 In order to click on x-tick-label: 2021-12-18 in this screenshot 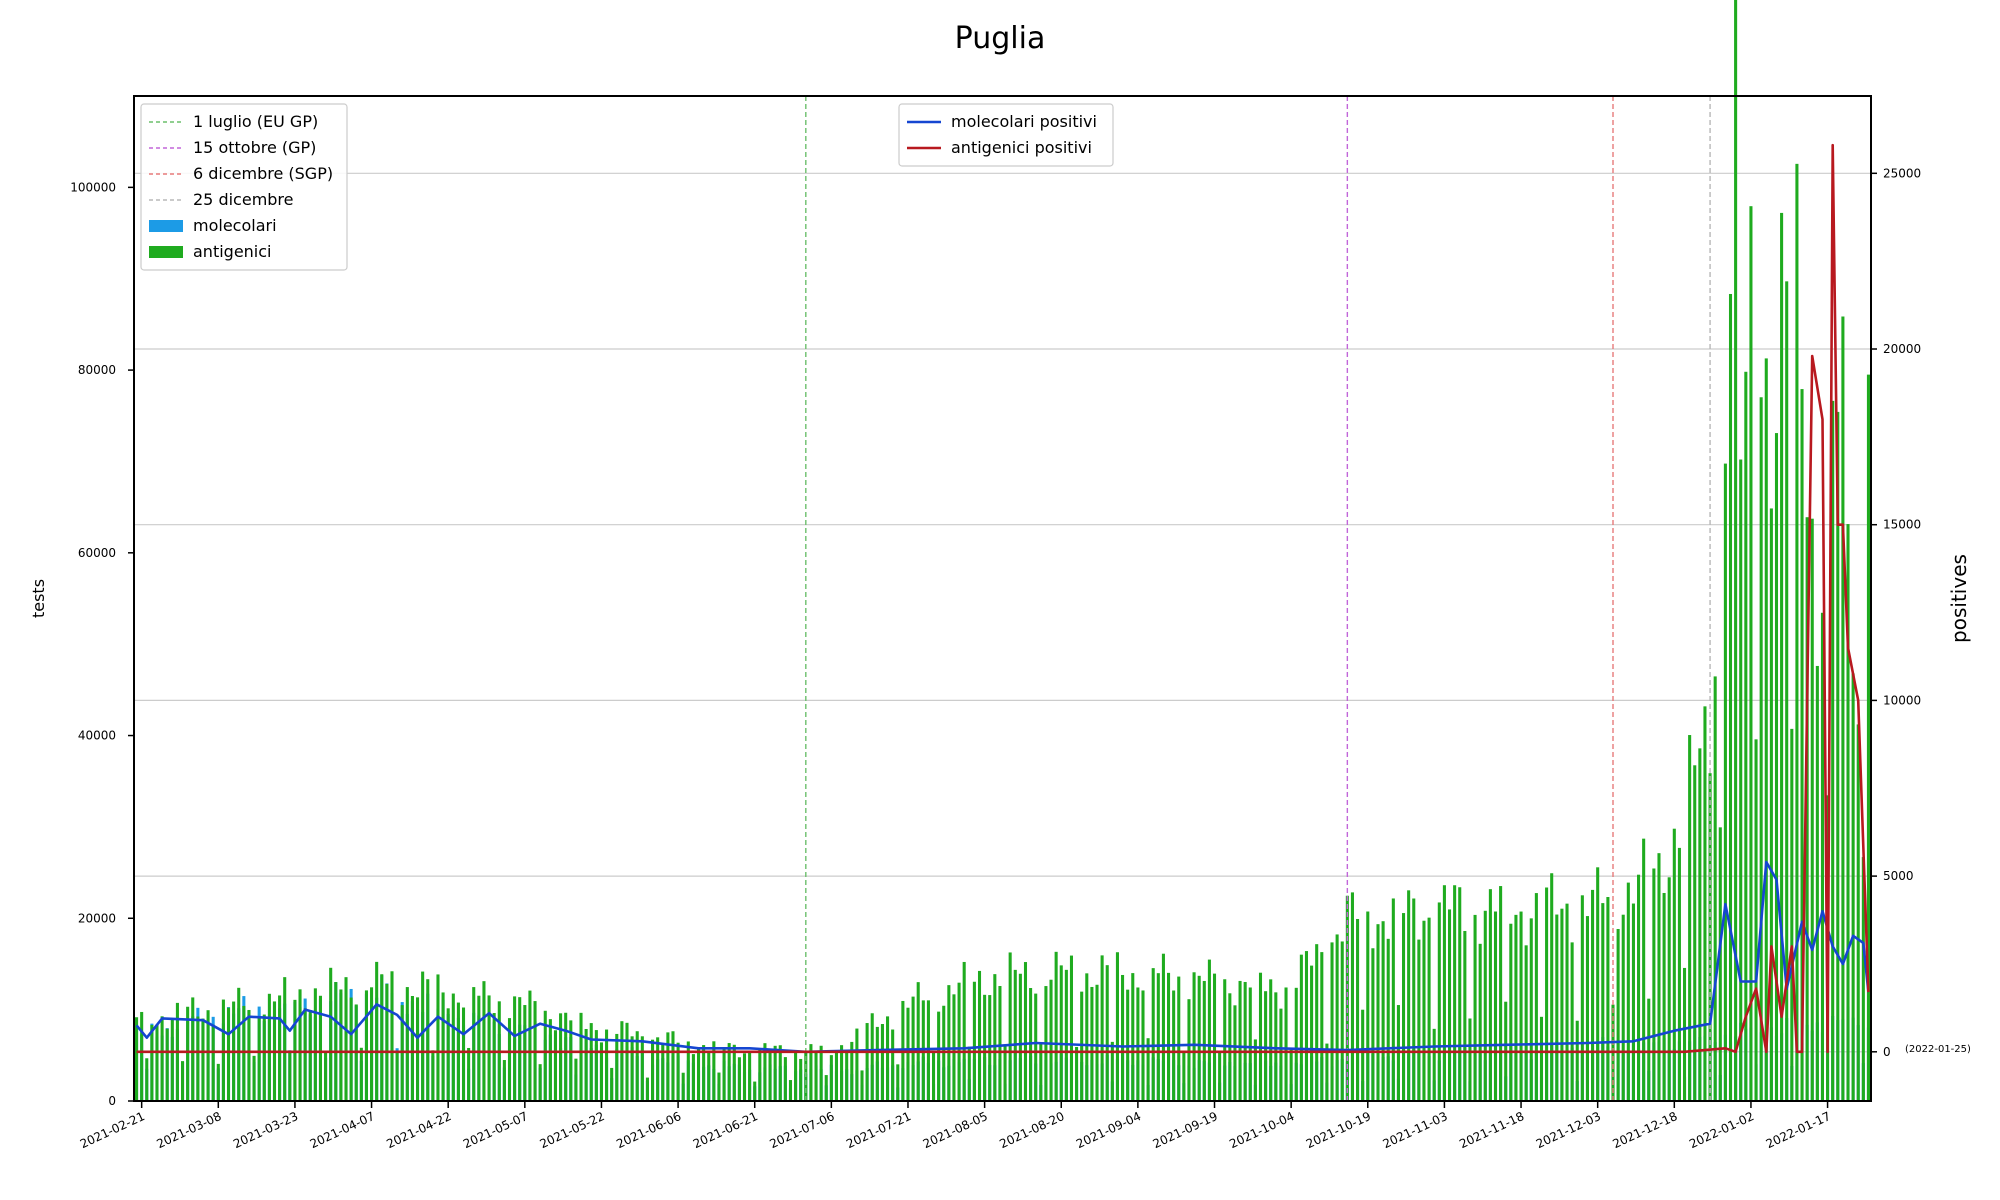, I will do `click(1644, 1130)`.